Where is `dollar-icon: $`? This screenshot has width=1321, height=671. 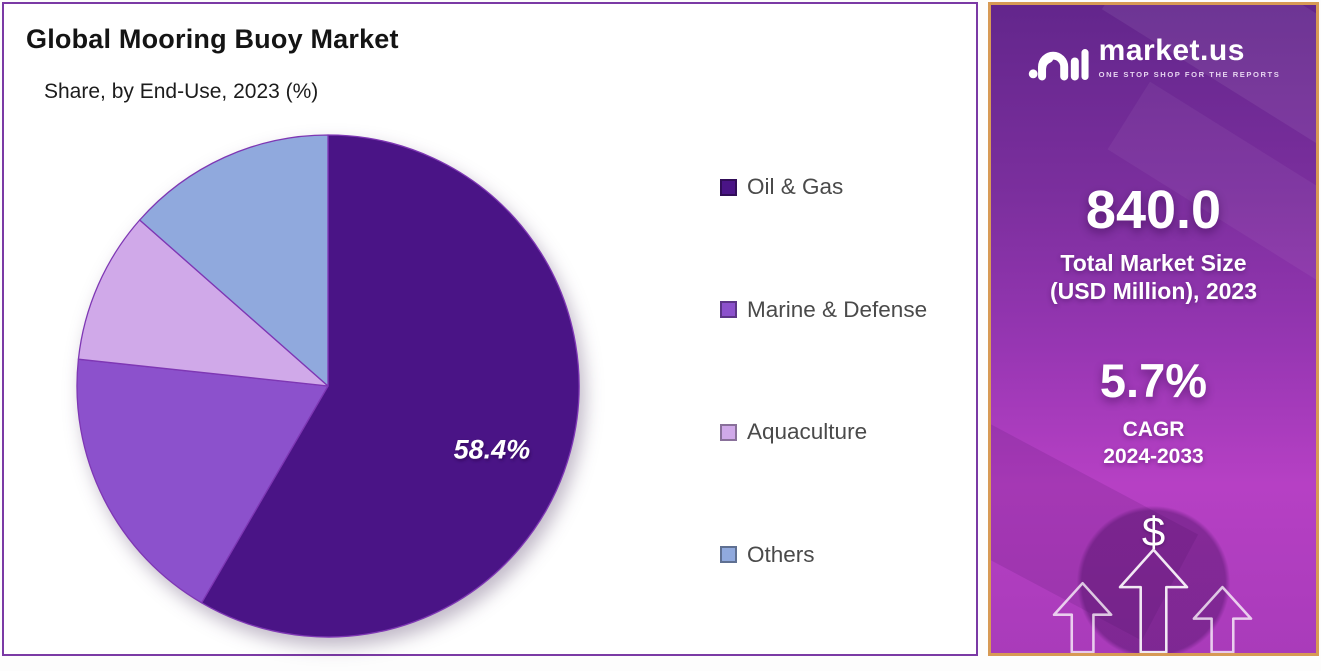
dollar-icon: $ is located at coordinates (1153, 531).